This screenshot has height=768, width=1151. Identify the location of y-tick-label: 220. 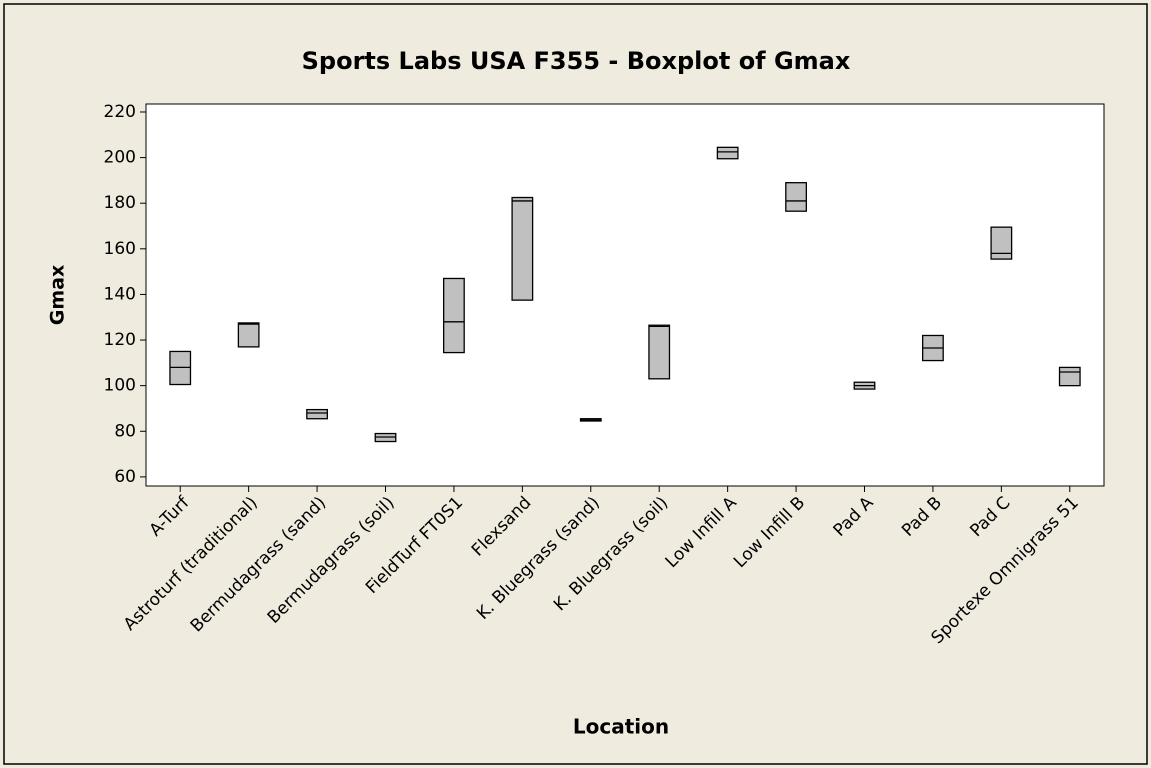
(120, 112).